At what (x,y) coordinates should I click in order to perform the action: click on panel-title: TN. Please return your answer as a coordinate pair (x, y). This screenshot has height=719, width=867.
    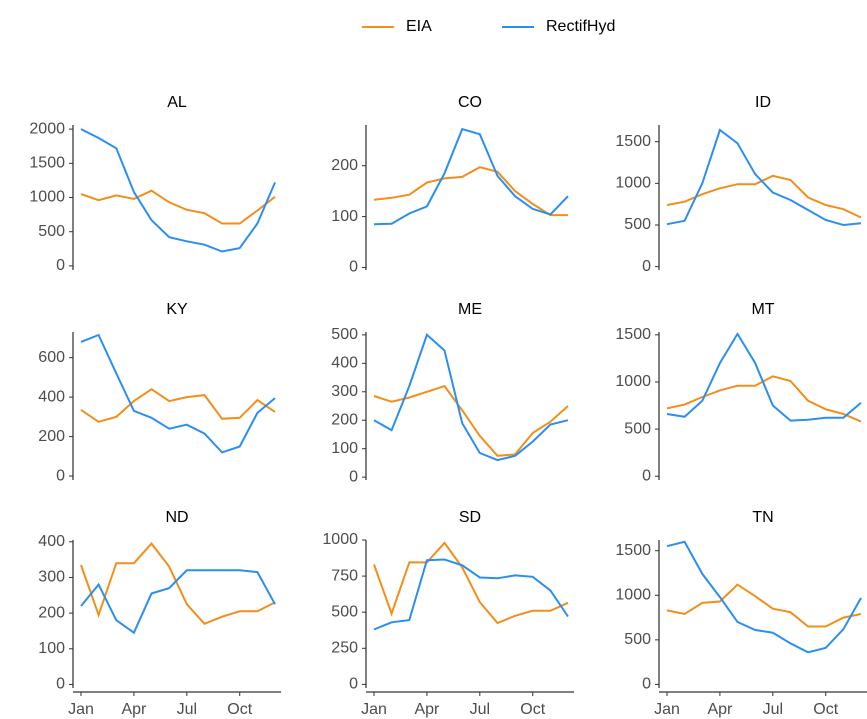
    Looking at the image, I should click on (762, 517).